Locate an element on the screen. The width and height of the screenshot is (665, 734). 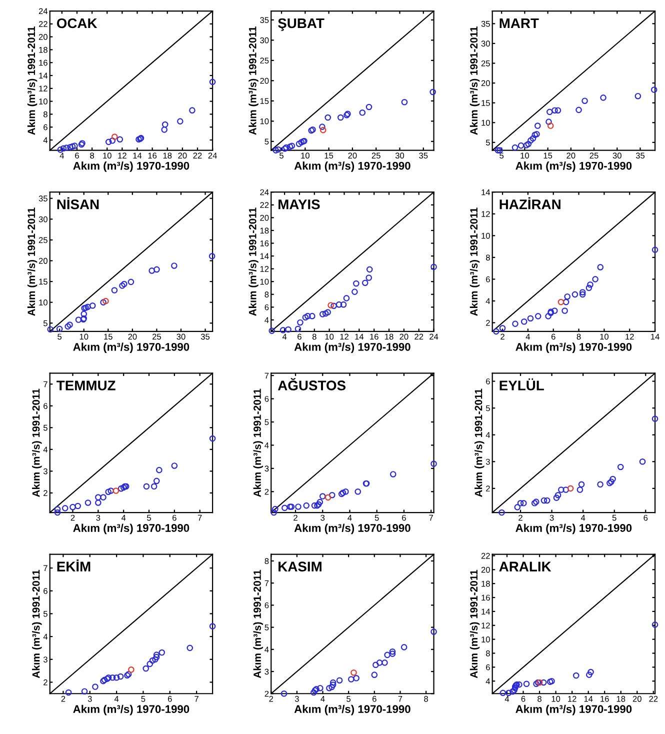
x-tick-label: 12 is located at coordinates (122, 155).